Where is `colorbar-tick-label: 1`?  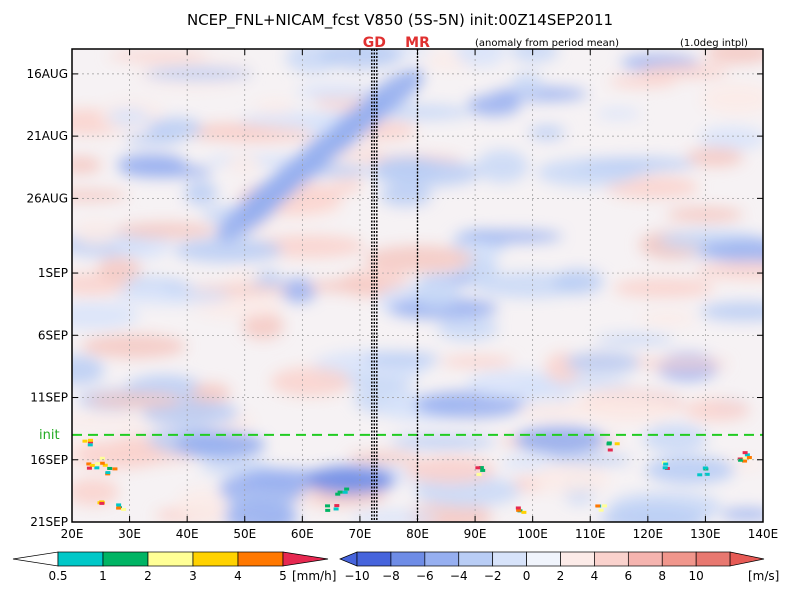
colorbar-tick-label: 1 is located at coordinates (103, 576).